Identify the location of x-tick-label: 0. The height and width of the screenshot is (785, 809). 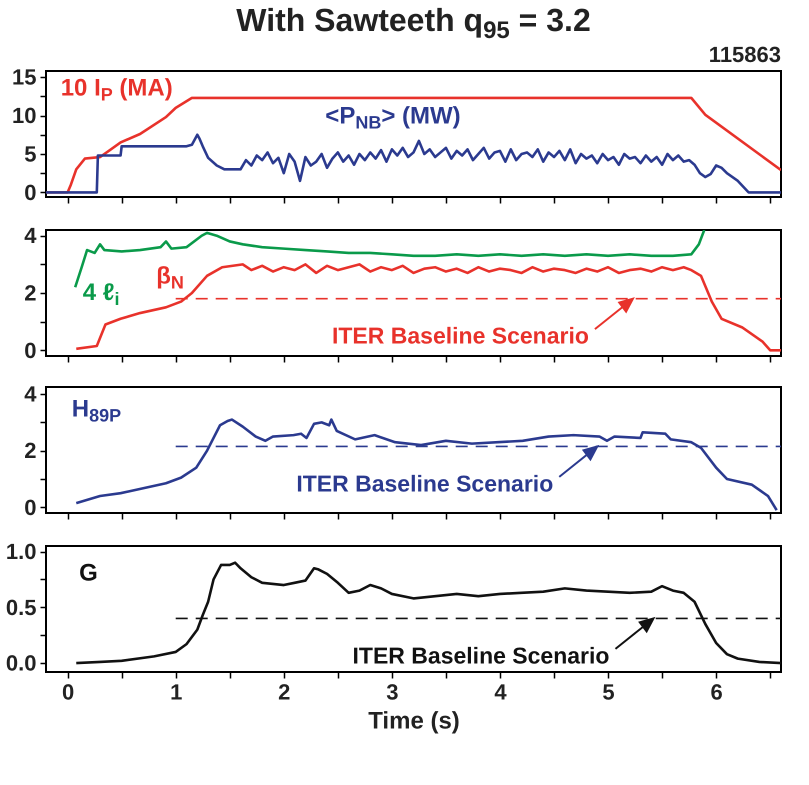
(68, 692).